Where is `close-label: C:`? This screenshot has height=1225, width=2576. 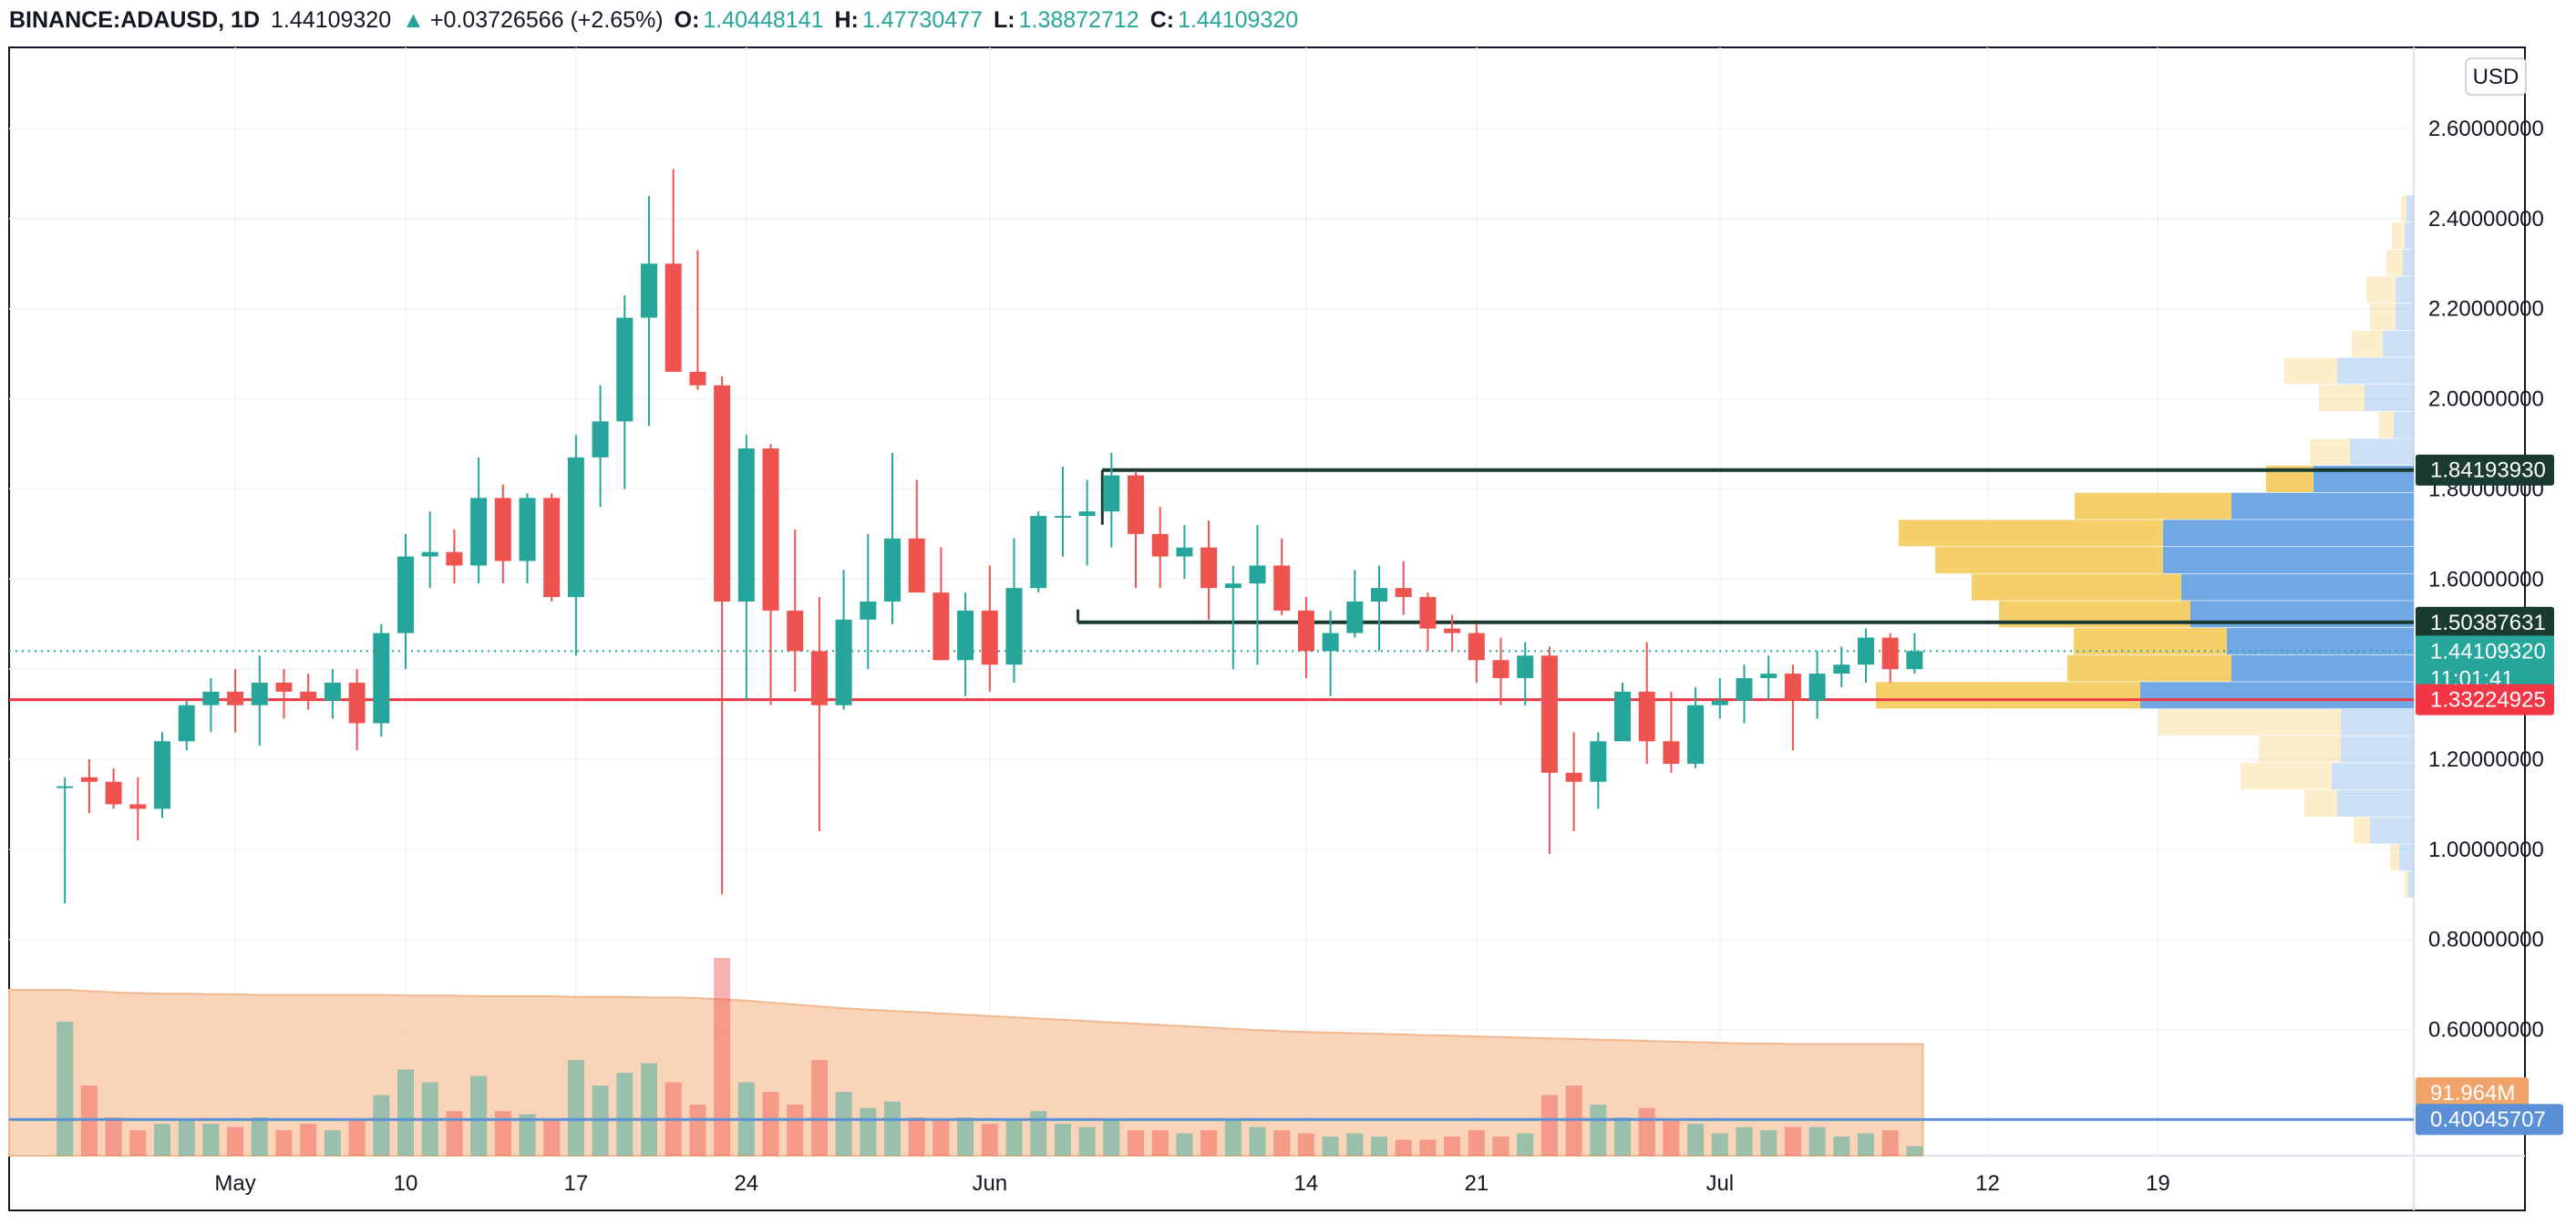
close-label: C: is located at coordinates (1162, 19).